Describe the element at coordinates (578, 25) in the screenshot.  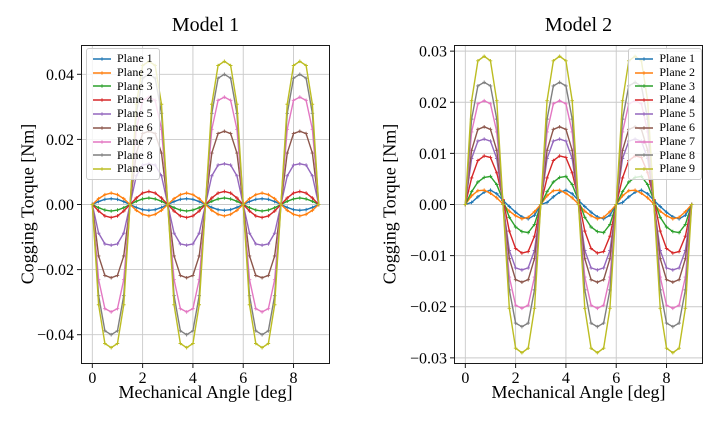
I see `chart-title: Model 2` at that location.